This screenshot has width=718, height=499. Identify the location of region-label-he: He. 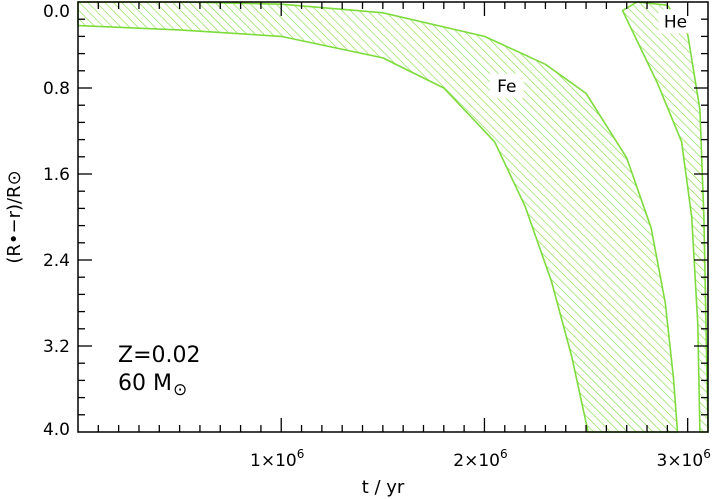
(675, 22).